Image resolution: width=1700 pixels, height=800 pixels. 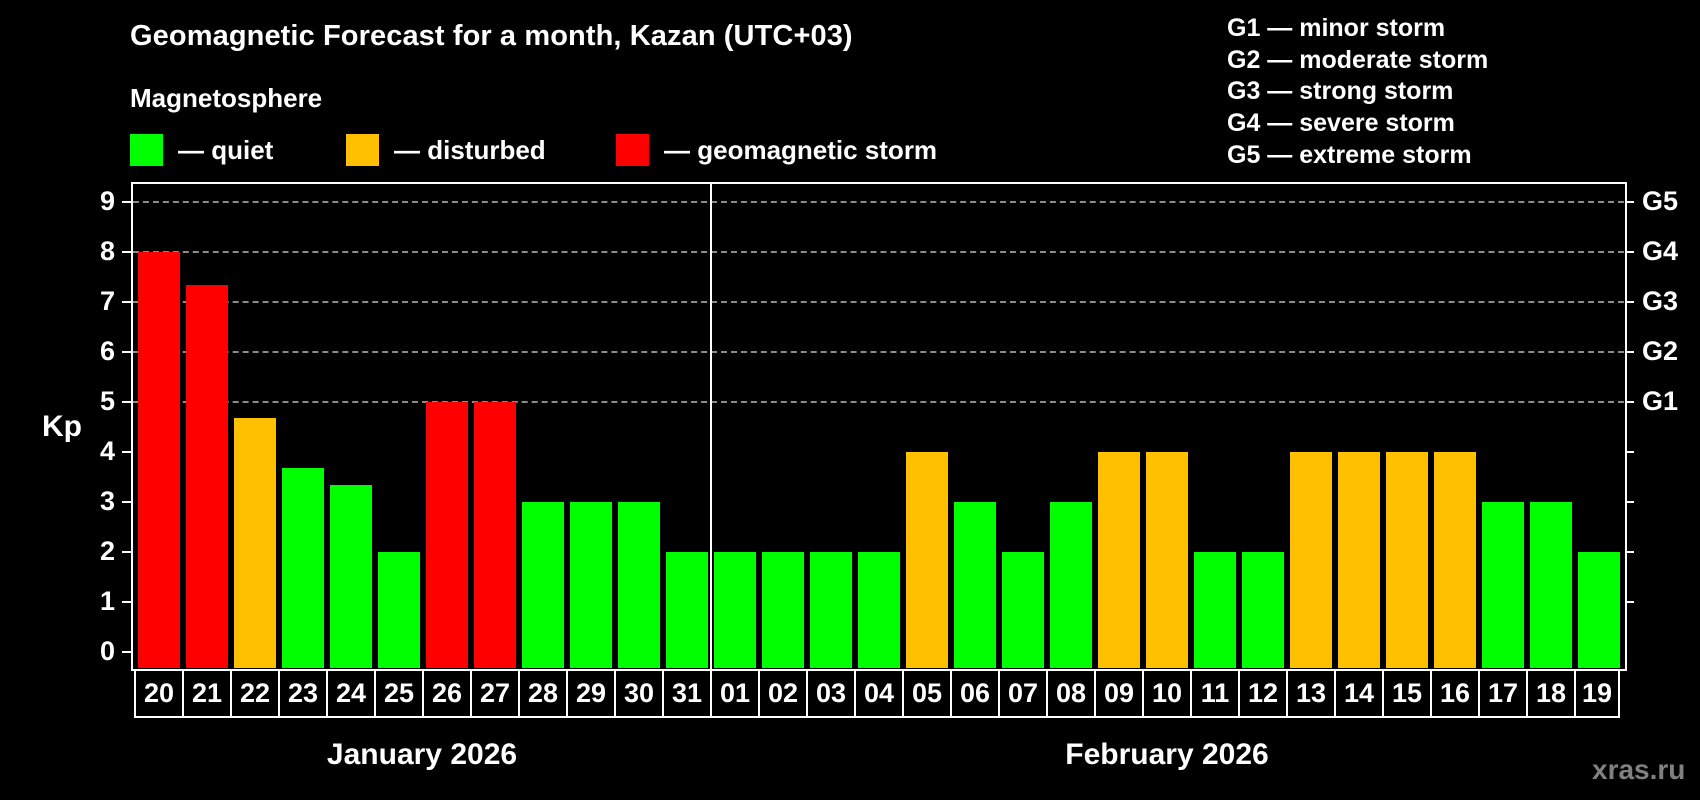 What do you see at coordinates (446, 150) in the screenshot?
I see `legend-item-disturbed: — disturbed` at bounding box center [446, 150].